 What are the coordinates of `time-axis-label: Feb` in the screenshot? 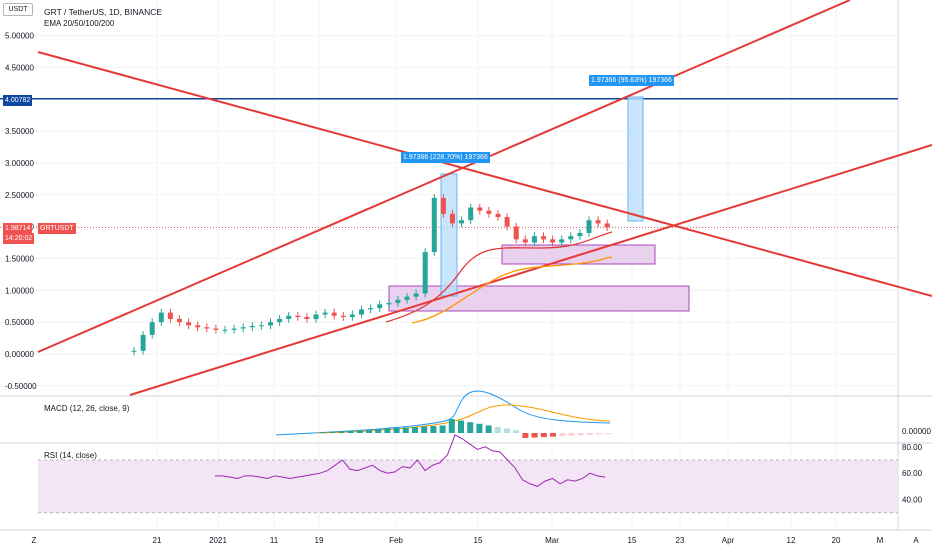 It's located at (396, 540).